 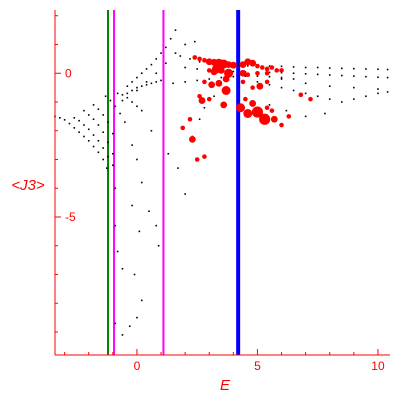 I want to click on y-axis-label: <J3>, so click(x=28, y=185).